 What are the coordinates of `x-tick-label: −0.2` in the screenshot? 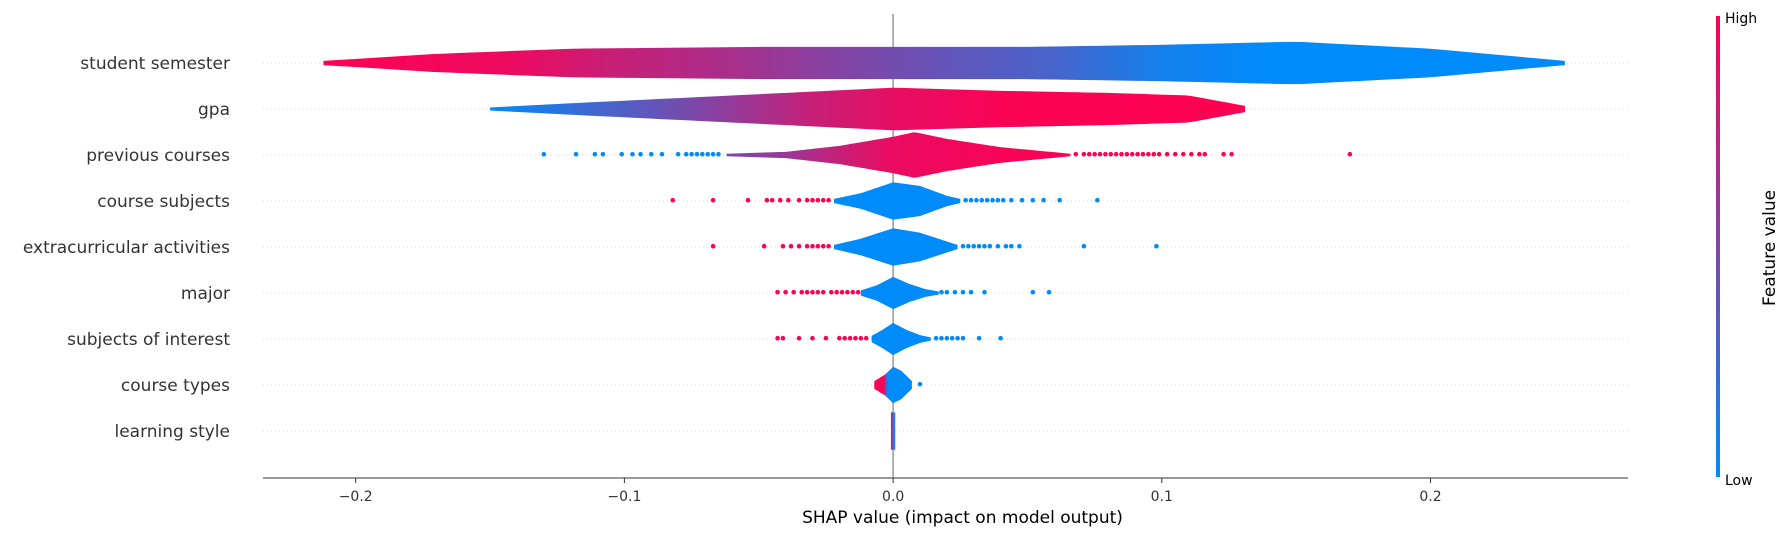 It's located at (356, 497).